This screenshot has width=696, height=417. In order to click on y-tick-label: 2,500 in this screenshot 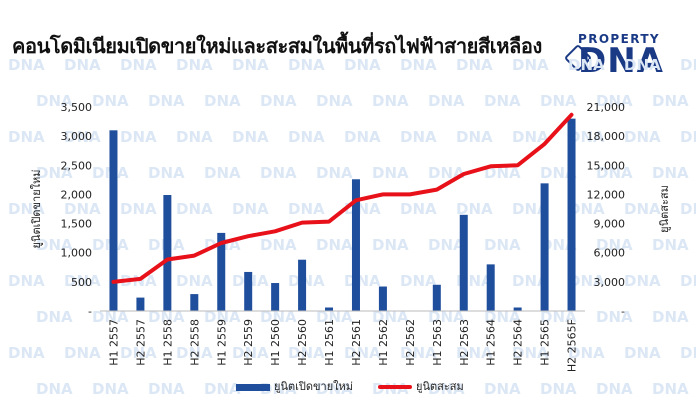, I will do `click(77, 165)`.